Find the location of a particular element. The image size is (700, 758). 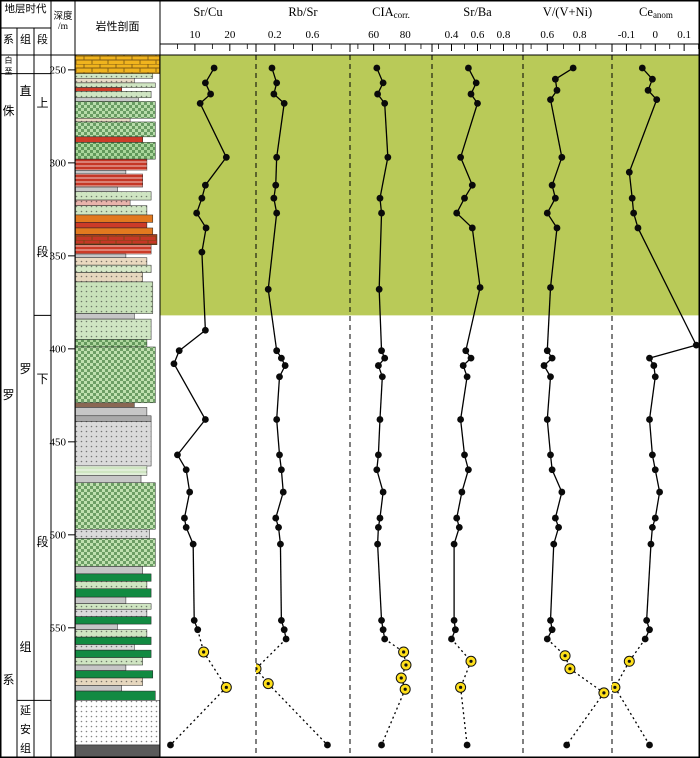

strata-label-char: 白 is located at coordinates (8, 60).